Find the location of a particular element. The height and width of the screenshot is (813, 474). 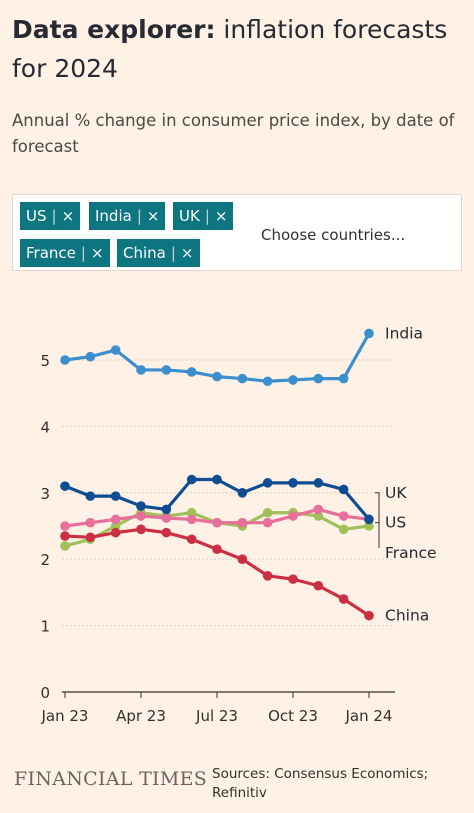

title-bold: Data explorer: is located at coordinates (114, 29).